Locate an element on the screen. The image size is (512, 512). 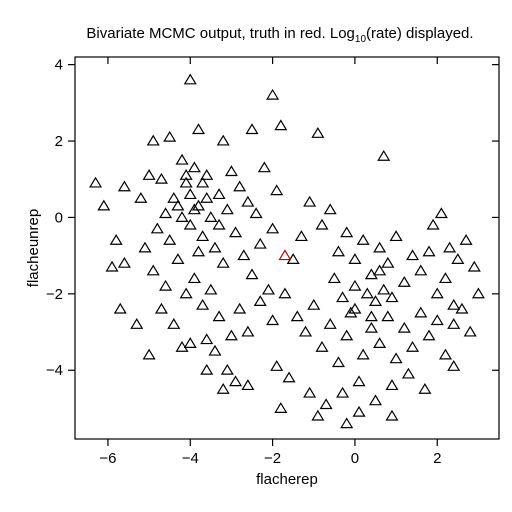
truth-point is located at coordinates (285, 255).